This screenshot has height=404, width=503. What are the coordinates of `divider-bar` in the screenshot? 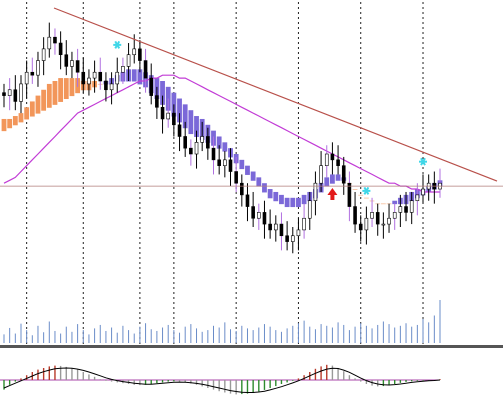 It's located at (251, 346).